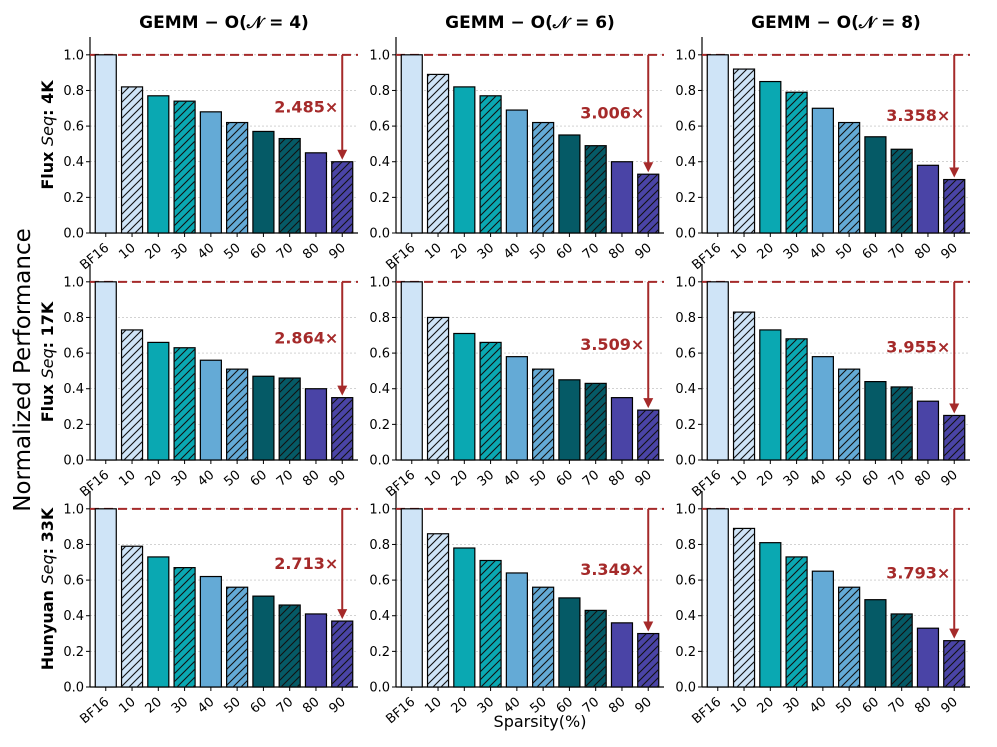 The height and width of the screenshot is (747, 997). Describe the element at coordinates (612, 569) in the screenshot. I see `speedup-label: 3.349×` at that location.